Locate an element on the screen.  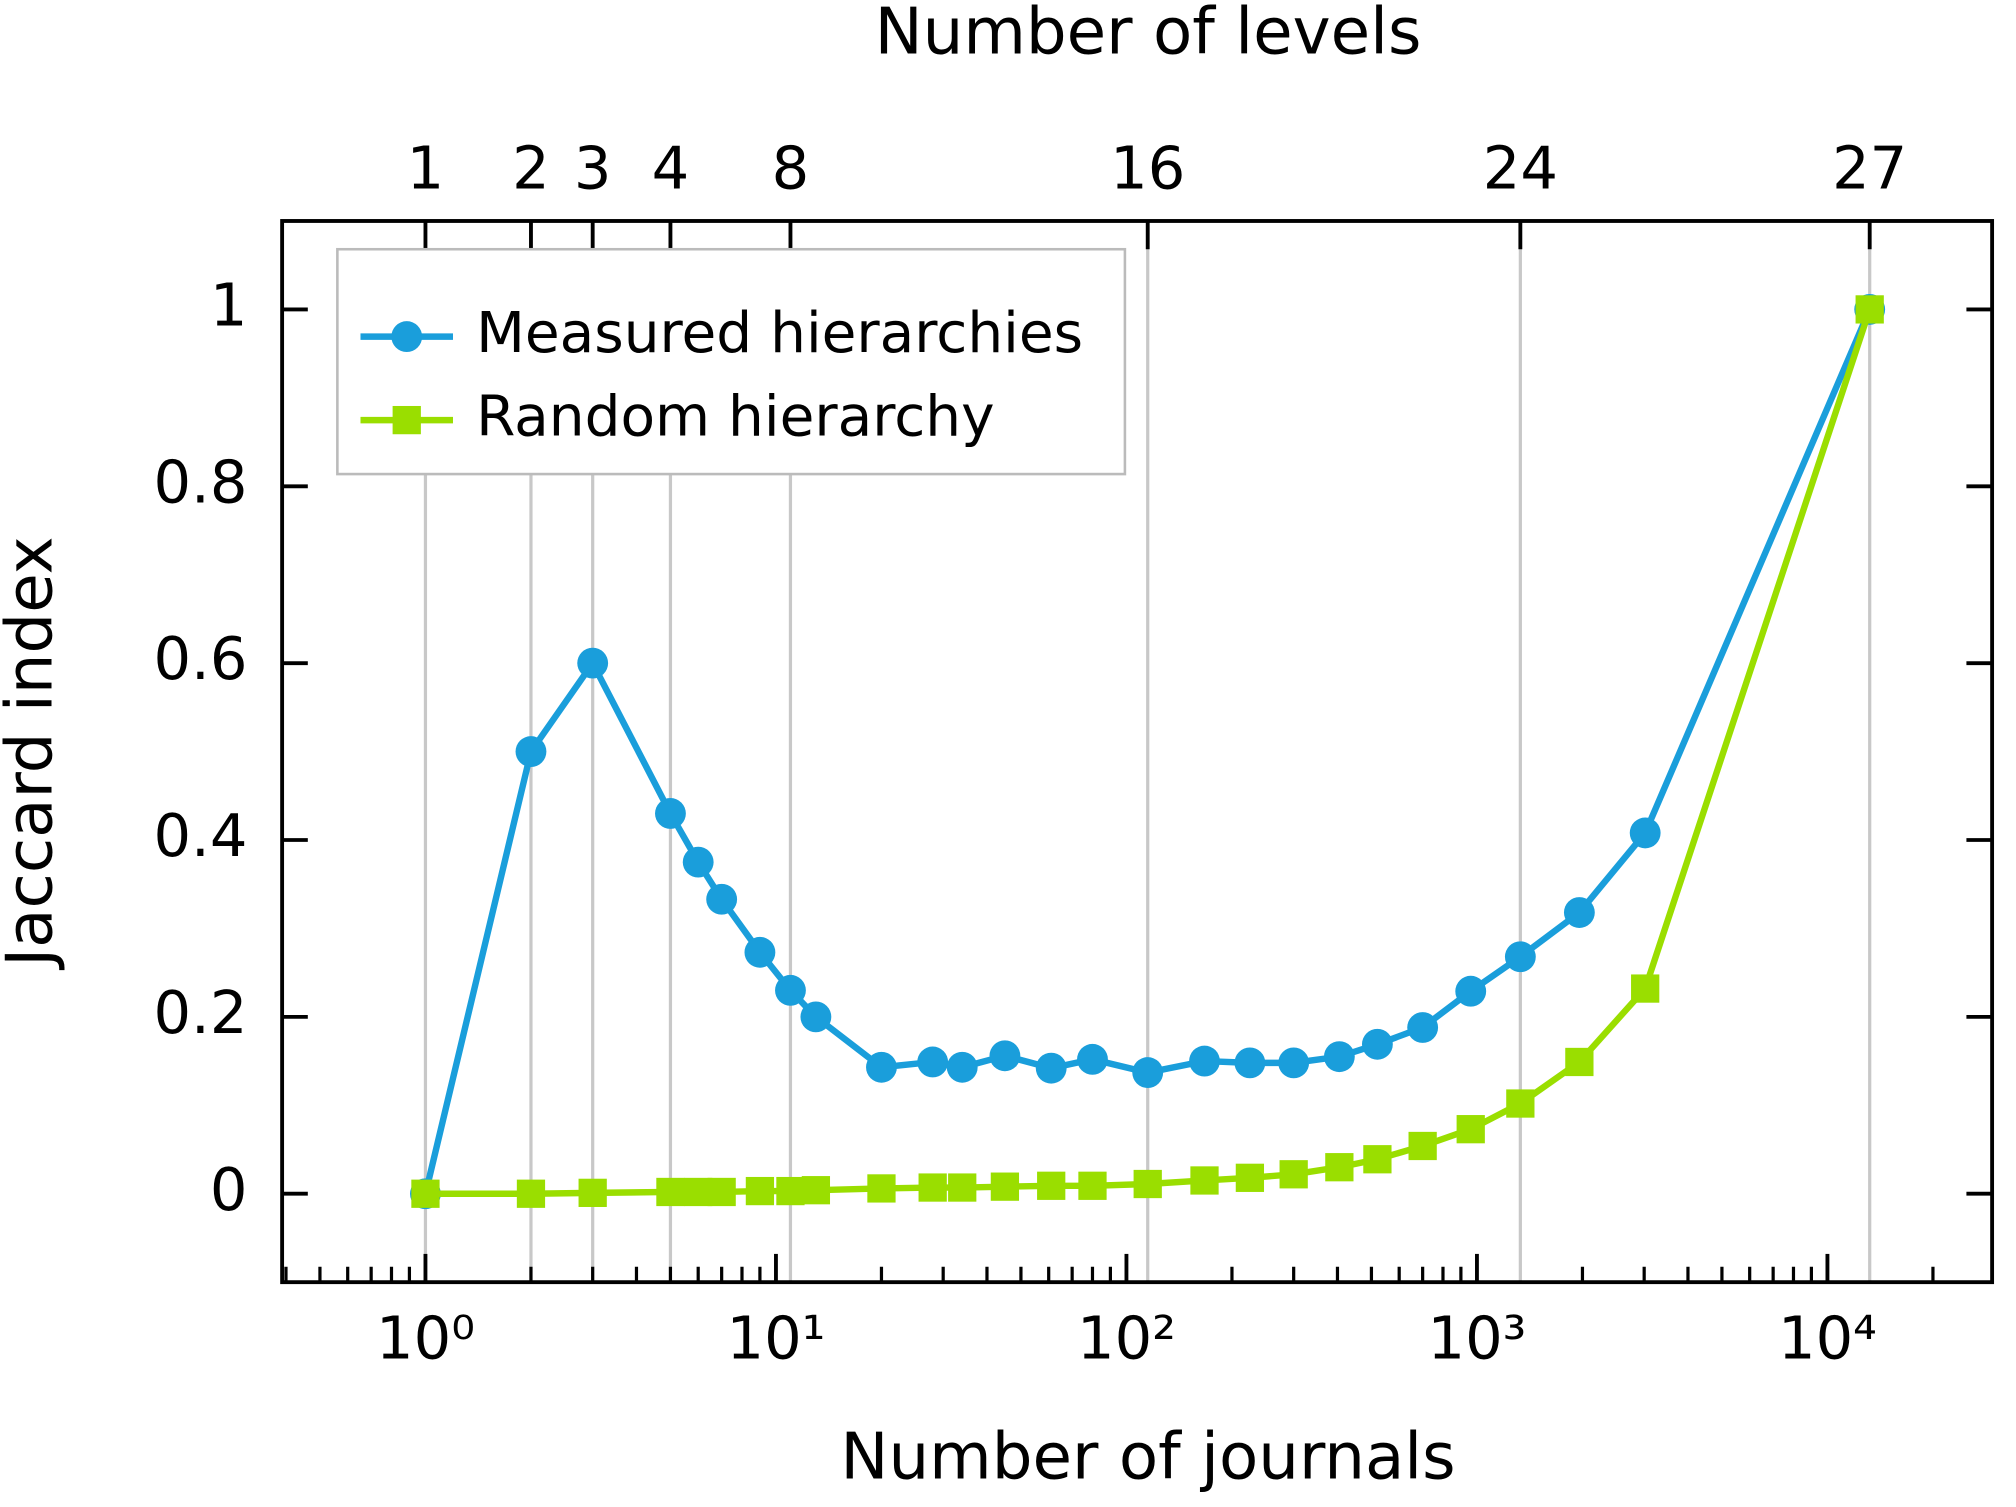
x-axis-label: Number of journals is located at coordinates (1147, 1456).